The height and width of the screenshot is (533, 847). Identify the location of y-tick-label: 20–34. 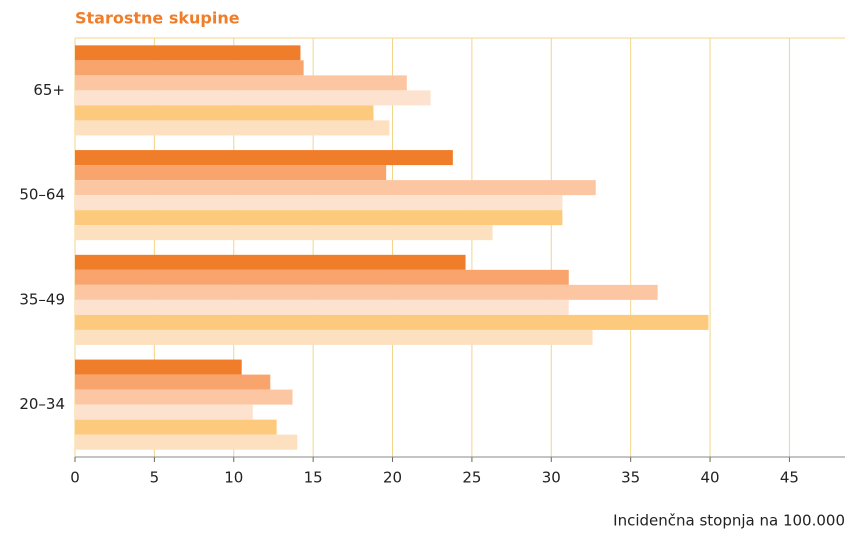
(42, 404).